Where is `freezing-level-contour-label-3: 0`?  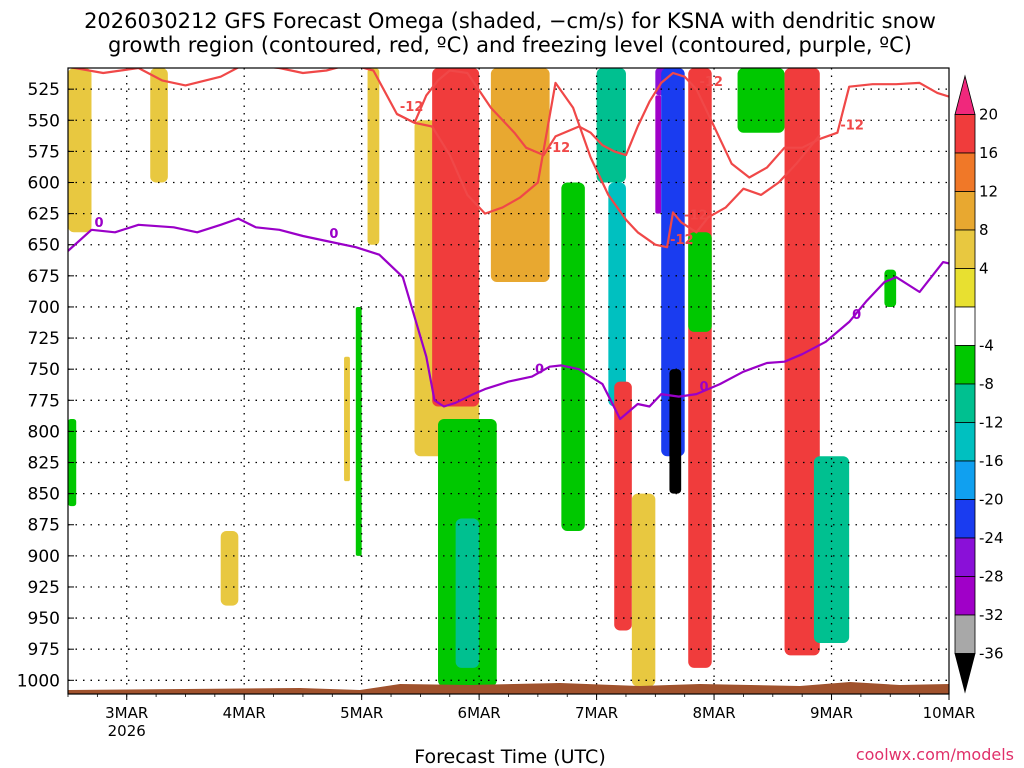
freezing-level-contour-label-3: 0 is located at coordinates (703, 387).